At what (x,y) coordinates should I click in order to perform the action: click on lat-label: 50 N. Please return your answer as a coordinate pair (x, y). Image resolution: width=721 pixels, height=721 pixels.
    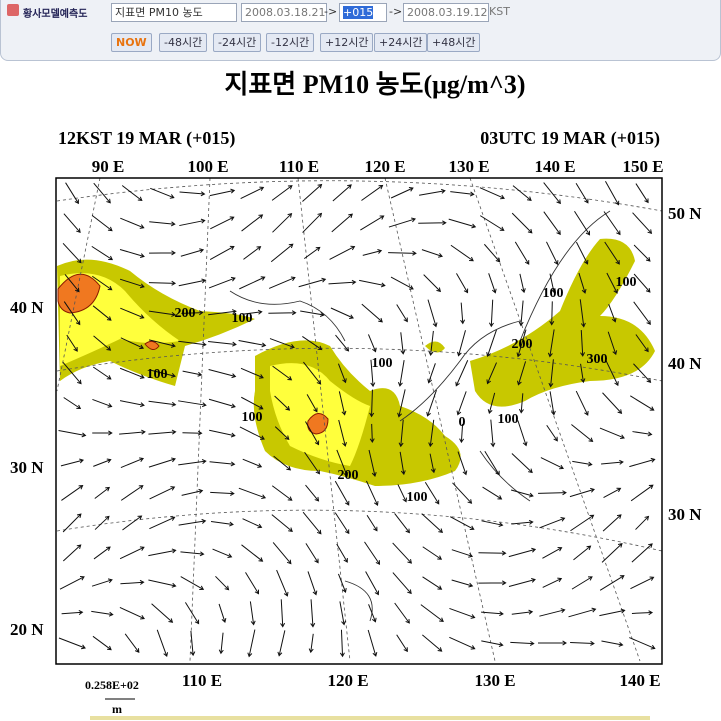
    Looking at the image, I should click on (685, 213).